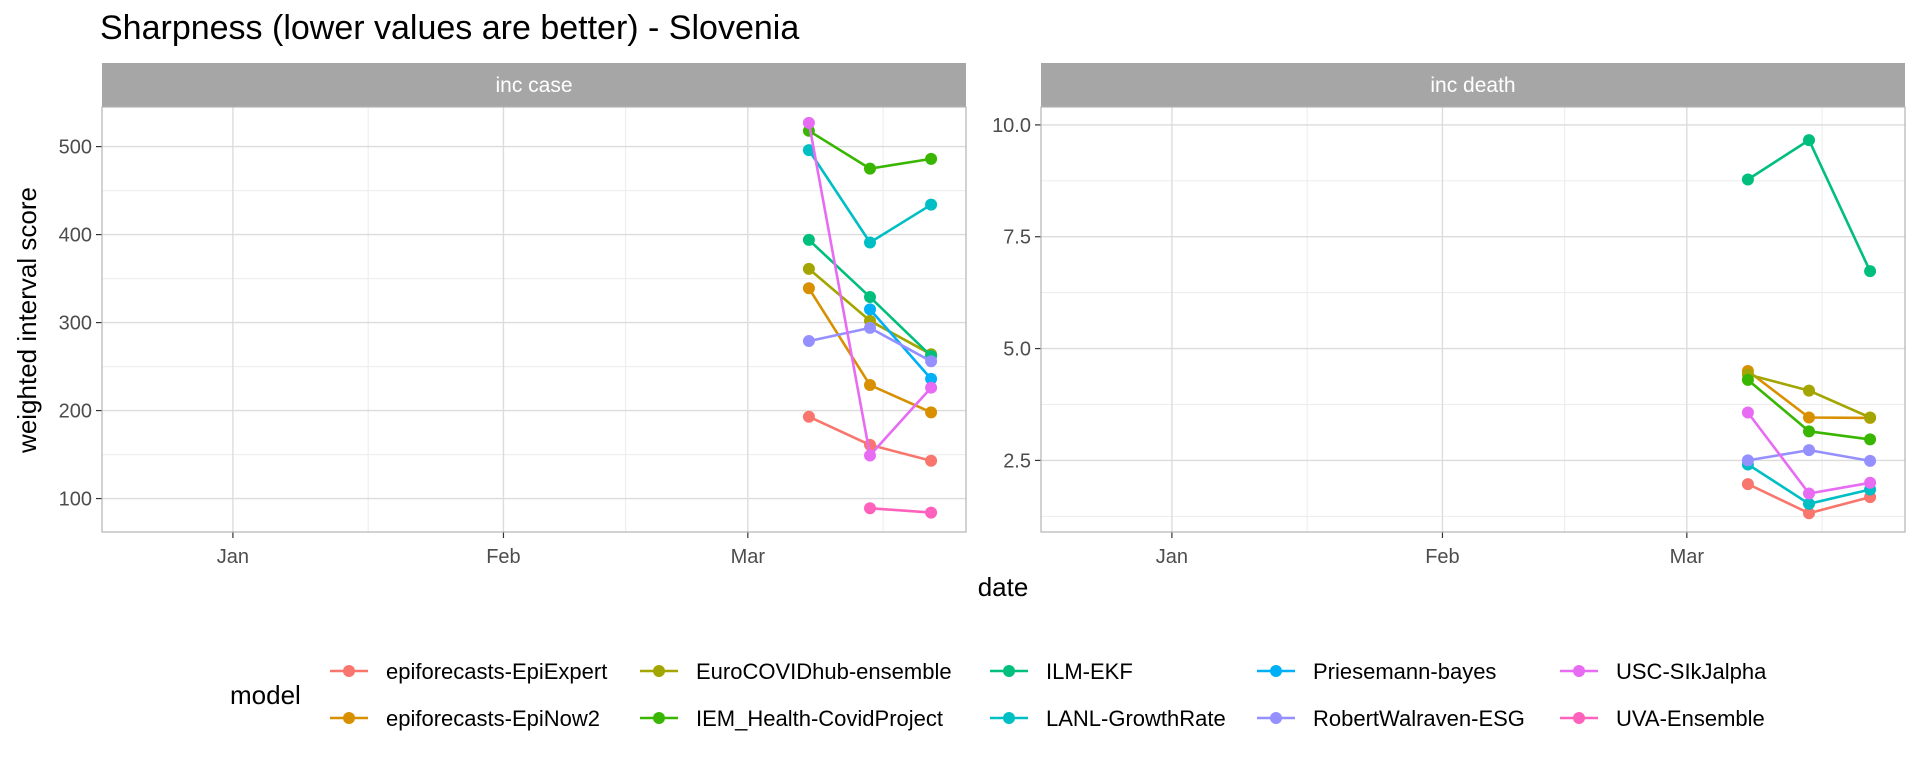 This screenshot has width=1920, height=768. Describe the element at coordinates (75, 412) in the screenshot. I see `y-tick-label: 200` at that location.